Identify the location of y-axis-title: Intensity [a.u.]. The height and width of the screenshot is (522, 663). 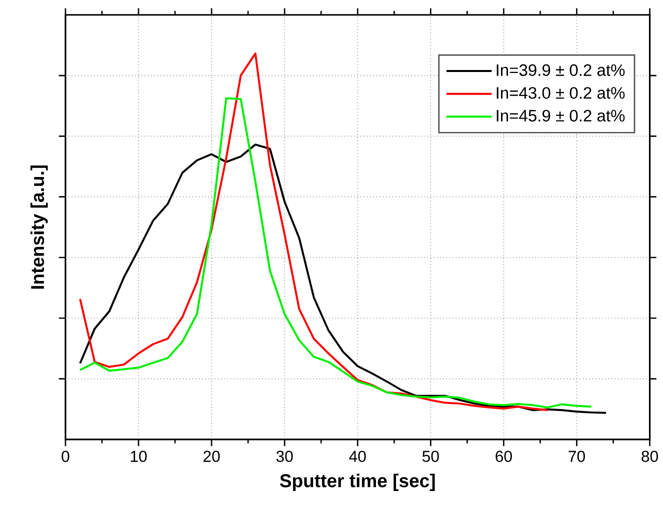
(39, 227).